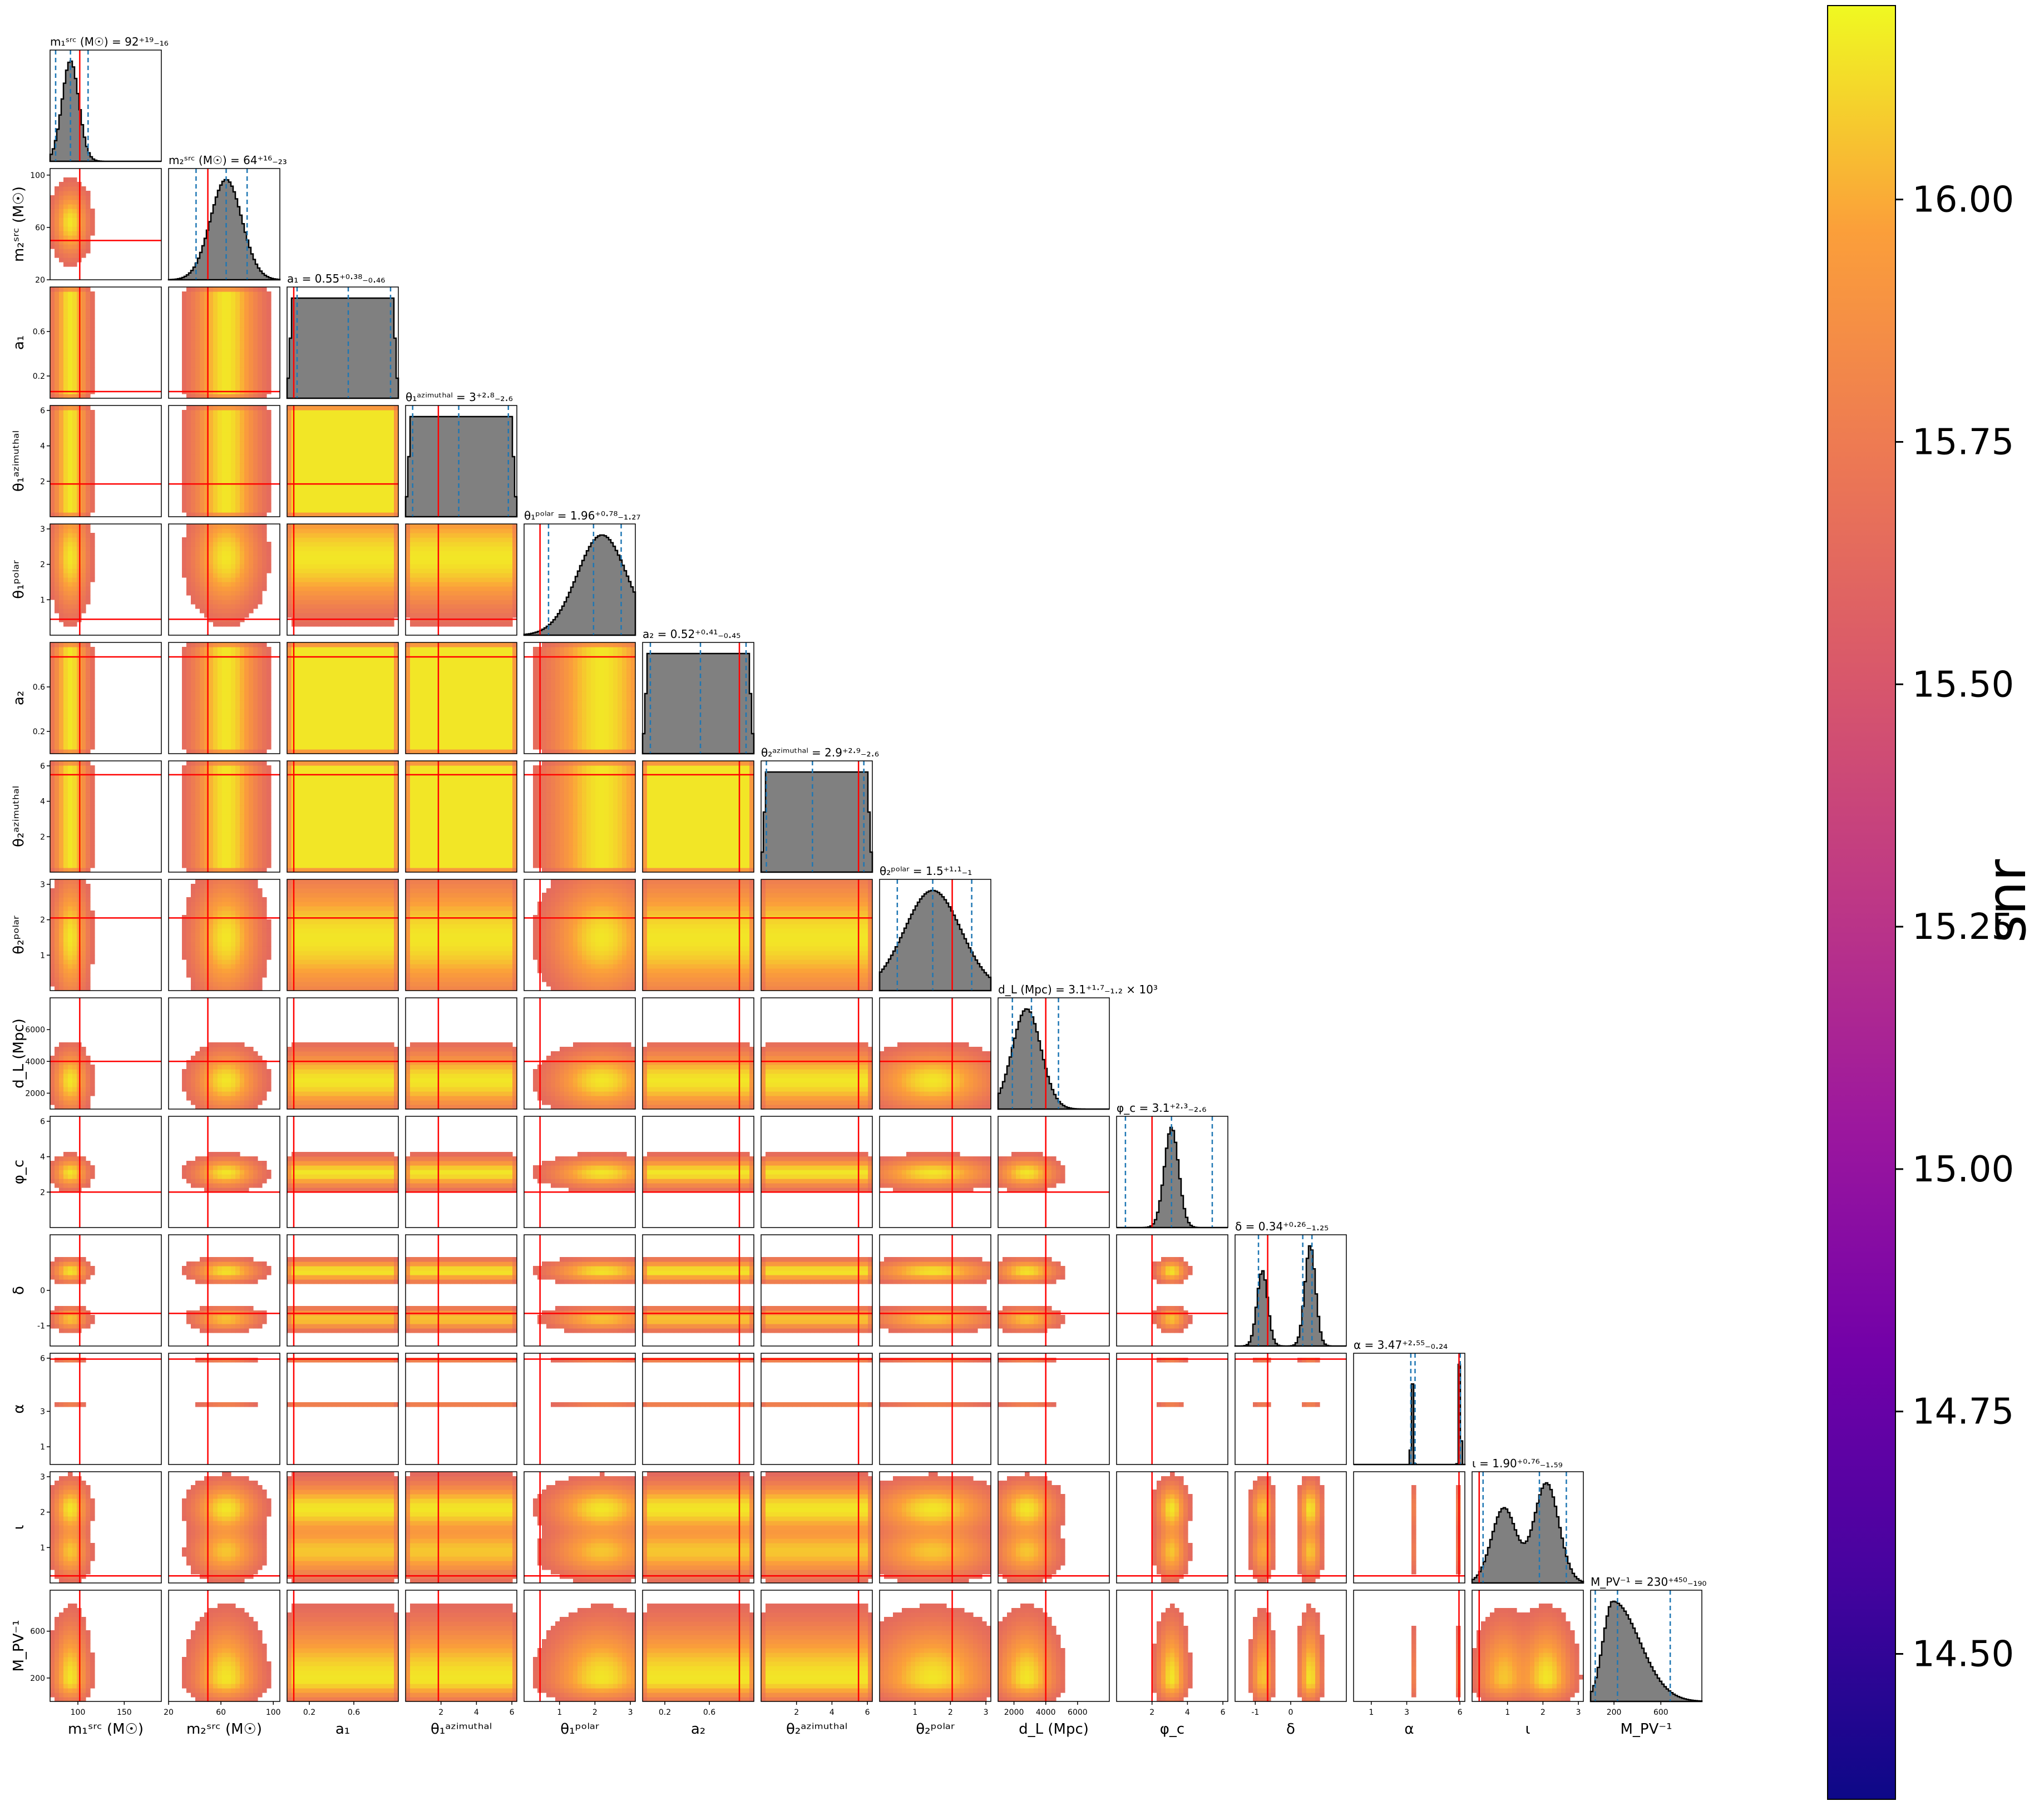 The height and width of the screenshot is (1806, 2044). I want to click on y-axis-label: a₁, so click(19, 342).